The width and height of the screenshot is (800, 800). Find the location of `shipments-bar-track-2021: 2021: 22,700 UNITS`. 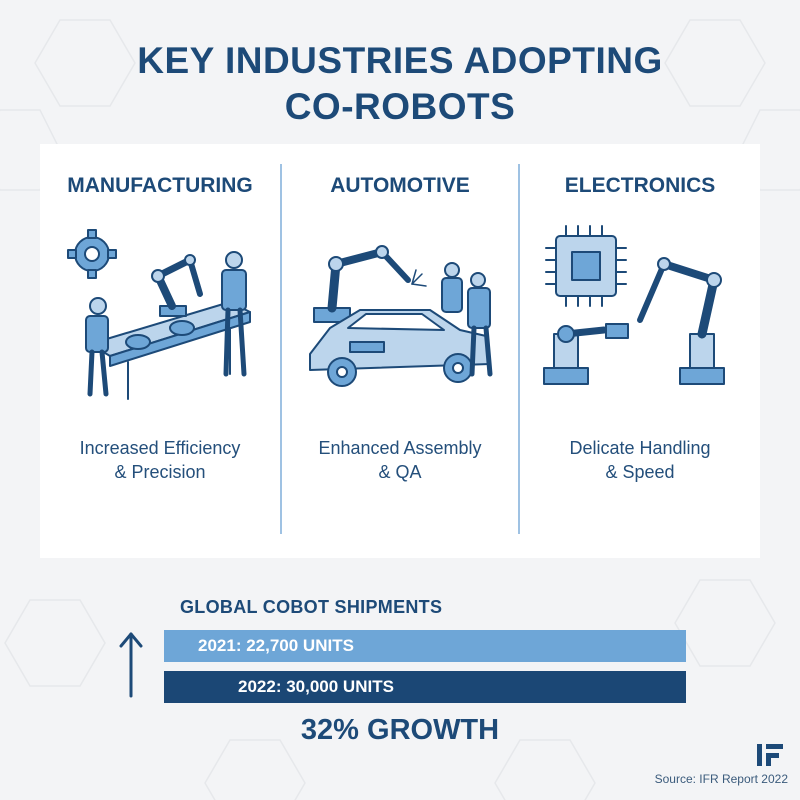

shipments-bar-track-2021: 2021: 22,700 UNITS is located at coordinates (425, 646).